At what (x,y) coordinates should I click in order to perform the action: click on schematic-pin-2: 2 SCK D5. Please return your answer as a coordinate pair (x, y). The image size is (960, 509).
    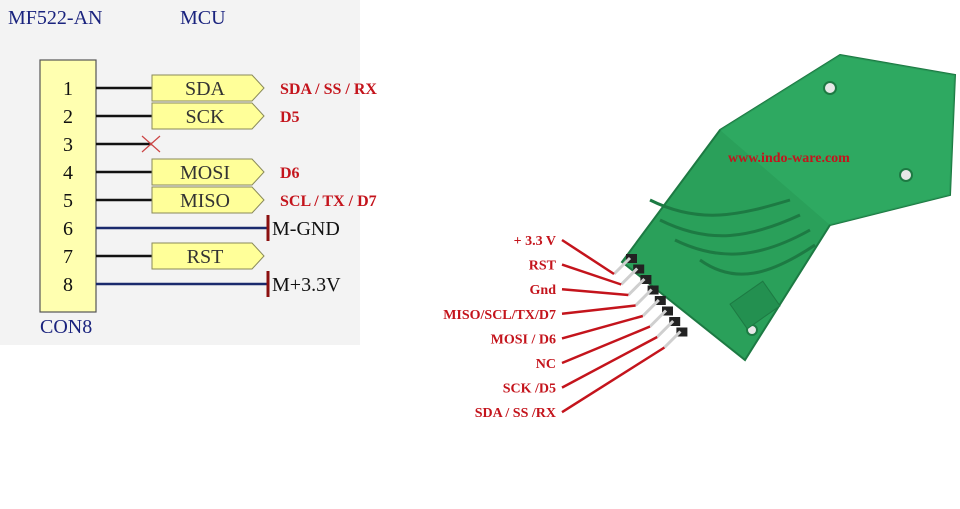
    Looking at the image, I should click on (181, 116).